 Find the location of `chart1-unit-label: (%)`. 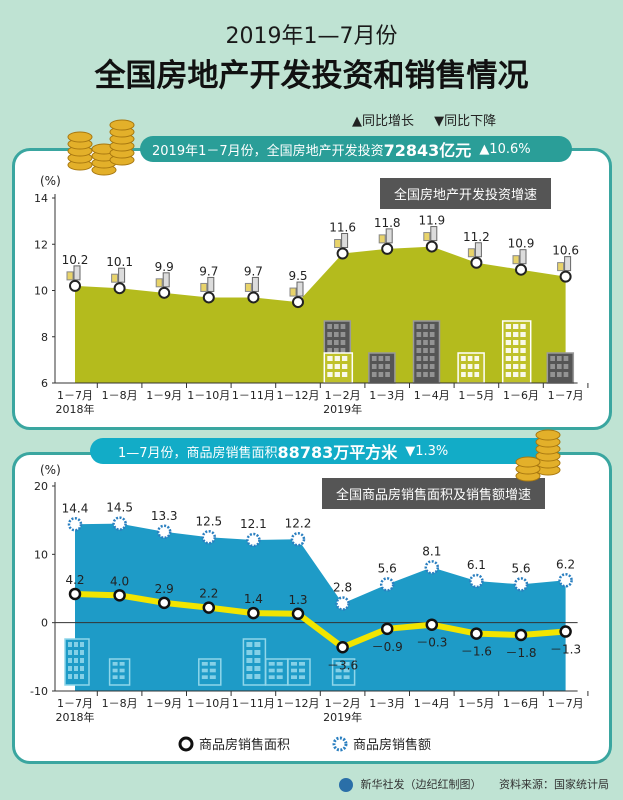

chart1-unit-label: (%) is located at coordinates (50, 181).